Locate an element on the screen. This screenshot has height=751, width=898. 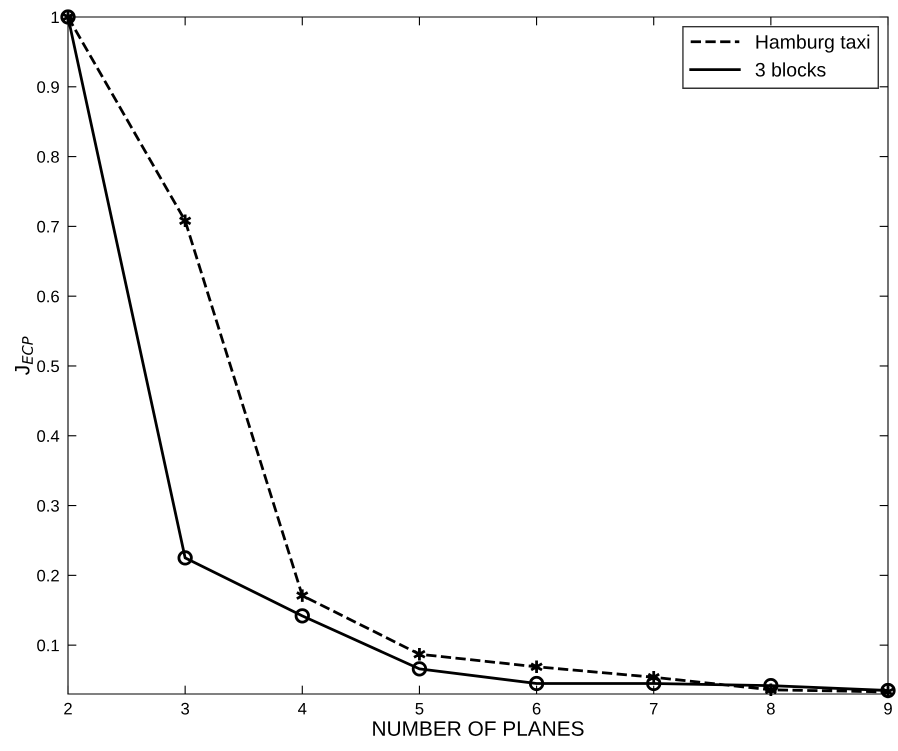
y-axis-title: J$_{ECP}$ is located at coordinates (24, 355).